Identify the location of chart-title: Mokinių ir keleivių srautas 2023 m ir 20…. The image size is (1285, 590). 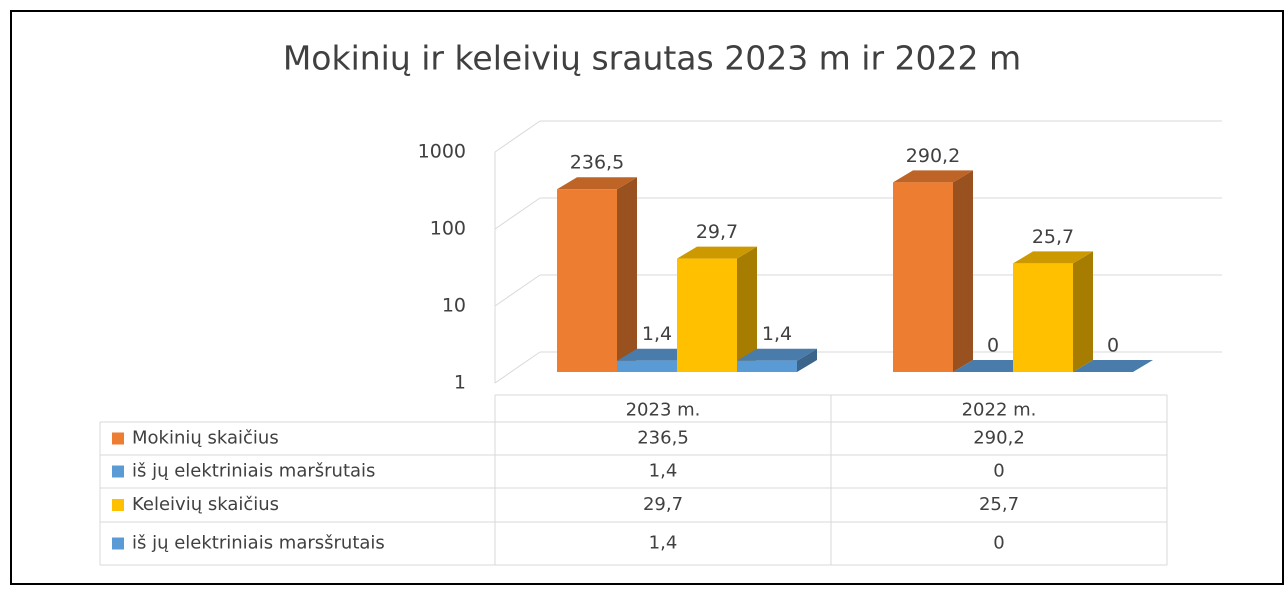
(652, 58).